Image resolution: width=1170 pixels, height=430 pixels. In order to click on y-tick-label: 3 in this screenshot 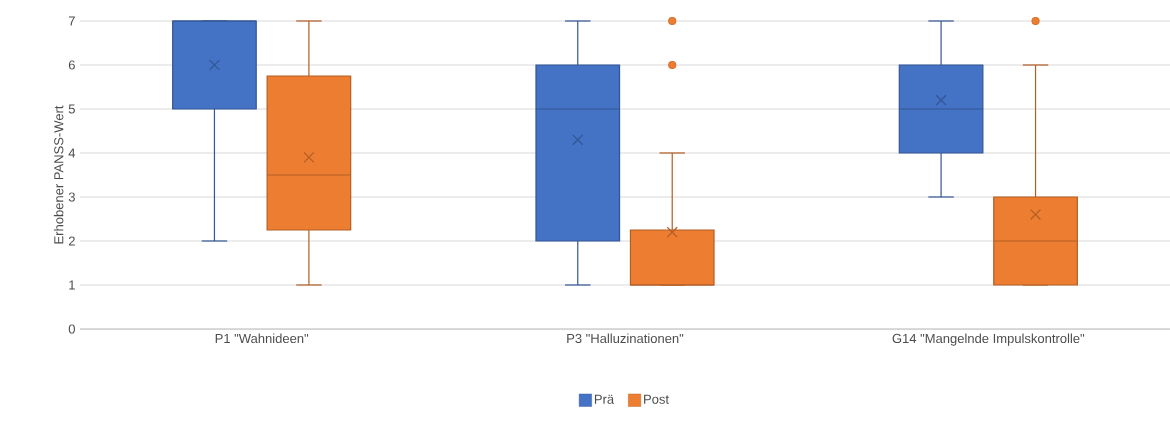, I will do `click(71, 197)`.